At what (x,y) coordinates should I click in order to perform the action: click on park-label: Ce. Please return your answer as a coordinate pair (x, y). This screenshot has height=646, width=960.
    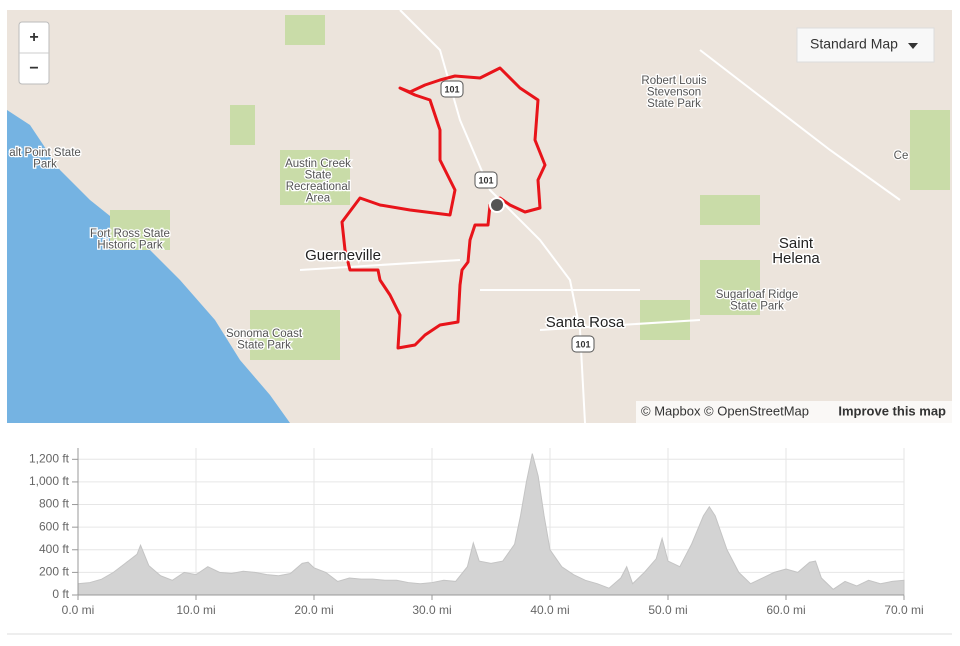
    Looking at the image, I should click on (901, 156).